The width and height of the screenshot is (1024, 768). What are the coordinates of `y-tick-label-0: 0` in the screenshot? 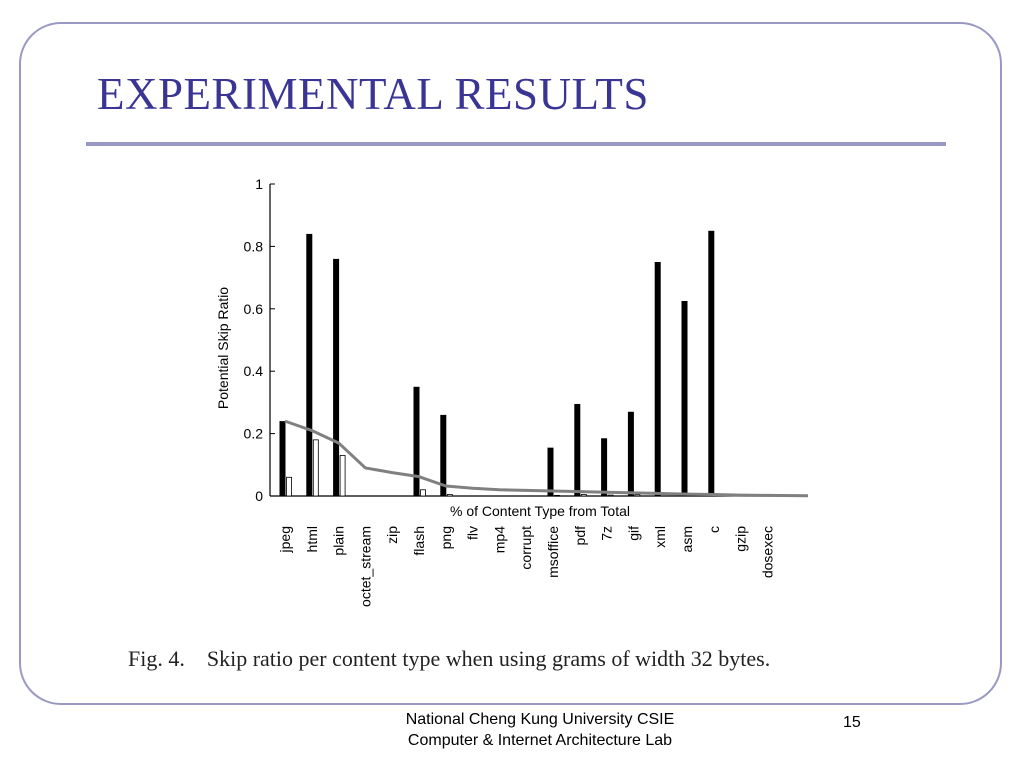 It's located at (259, 496).